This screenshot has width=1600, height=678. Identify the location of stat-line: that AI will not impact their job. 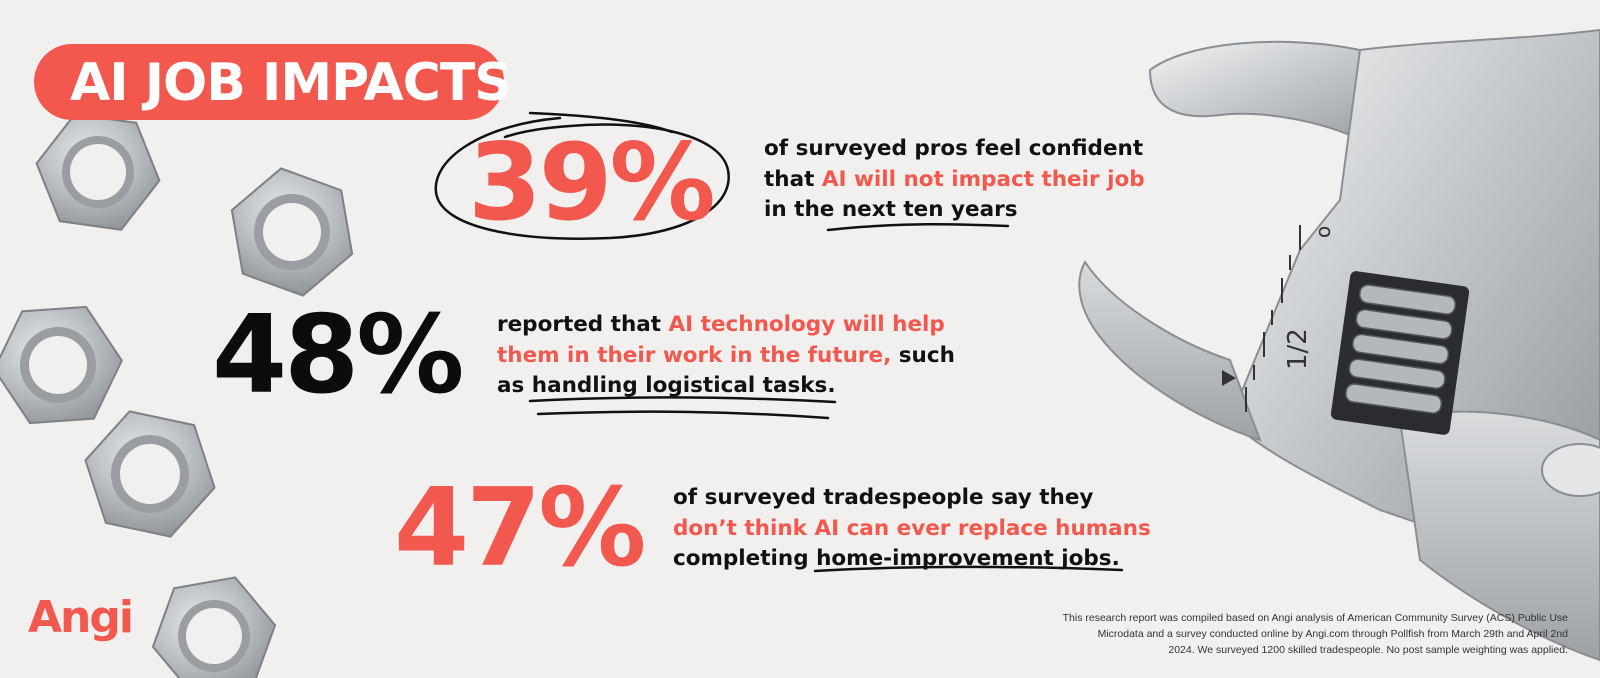
(954, 179).